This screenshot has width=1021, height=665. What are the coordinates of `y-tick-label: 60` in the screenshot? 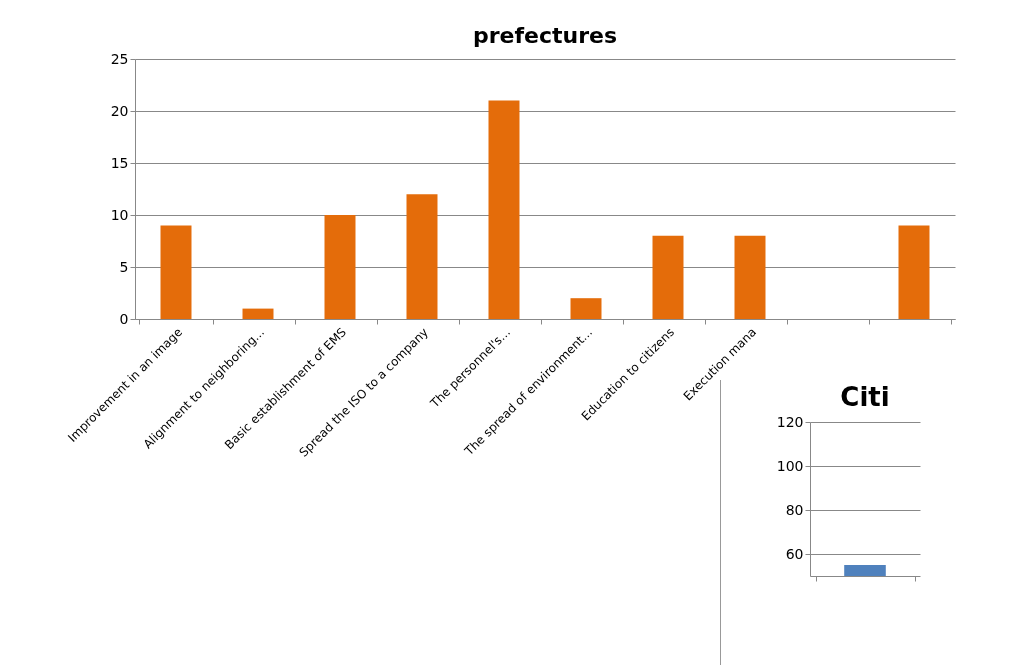 It's located at (794, 553).